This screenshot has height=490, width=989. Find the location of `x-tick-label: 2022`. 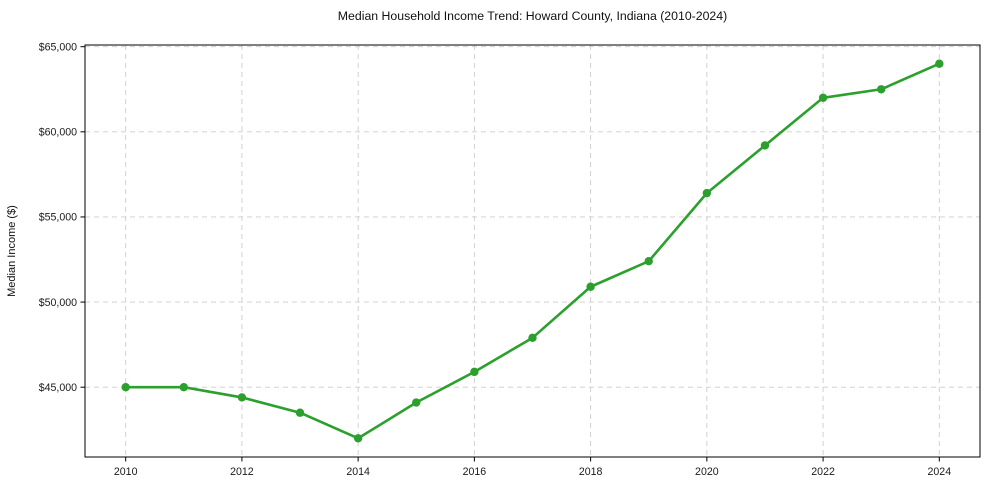

x-tick-label: 2022 is located at coordinates (823, 472).